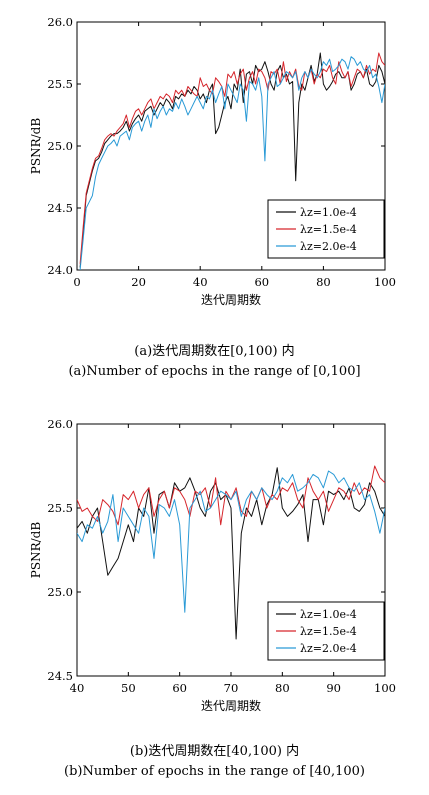 This screenshot has width=429, height=795. I want to click on x-tick-label: 90, so click(333, 688).